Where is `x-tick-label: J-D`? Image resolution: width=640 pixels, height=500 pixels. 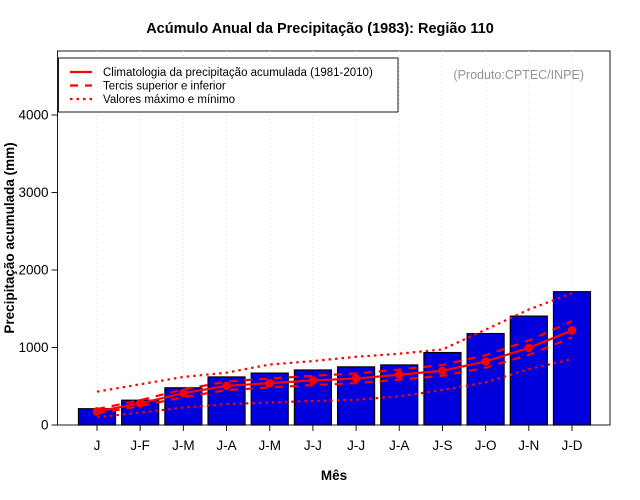
x-tick-label: J-D is located at coordinates (571, 445).